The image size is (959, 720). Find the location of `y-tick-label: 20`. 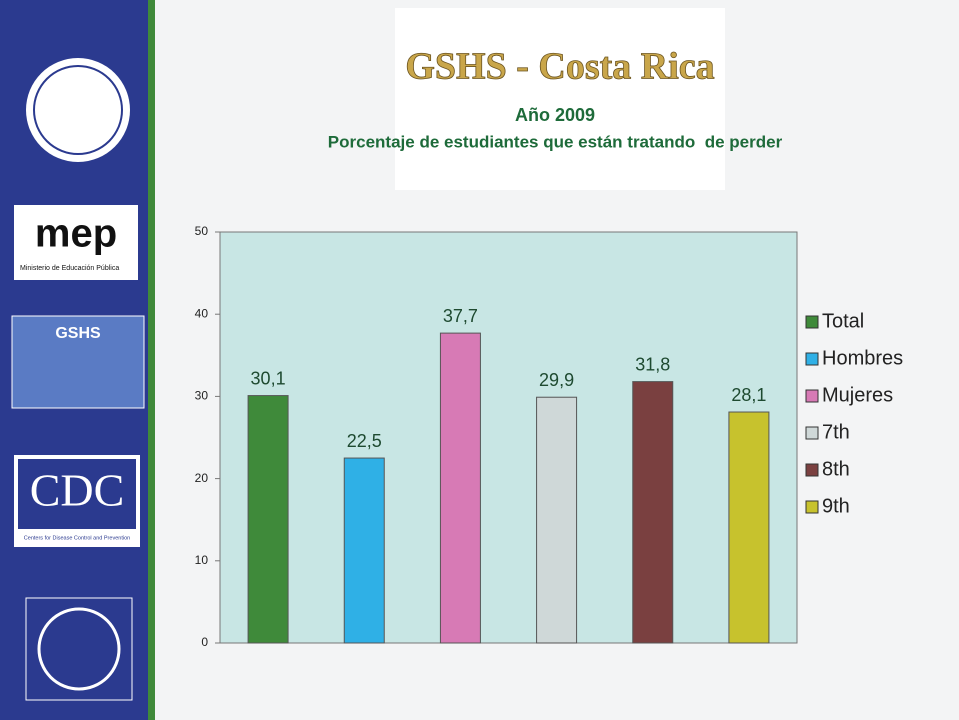

y-tick-label: 20 is located at coordinates (202, 478).